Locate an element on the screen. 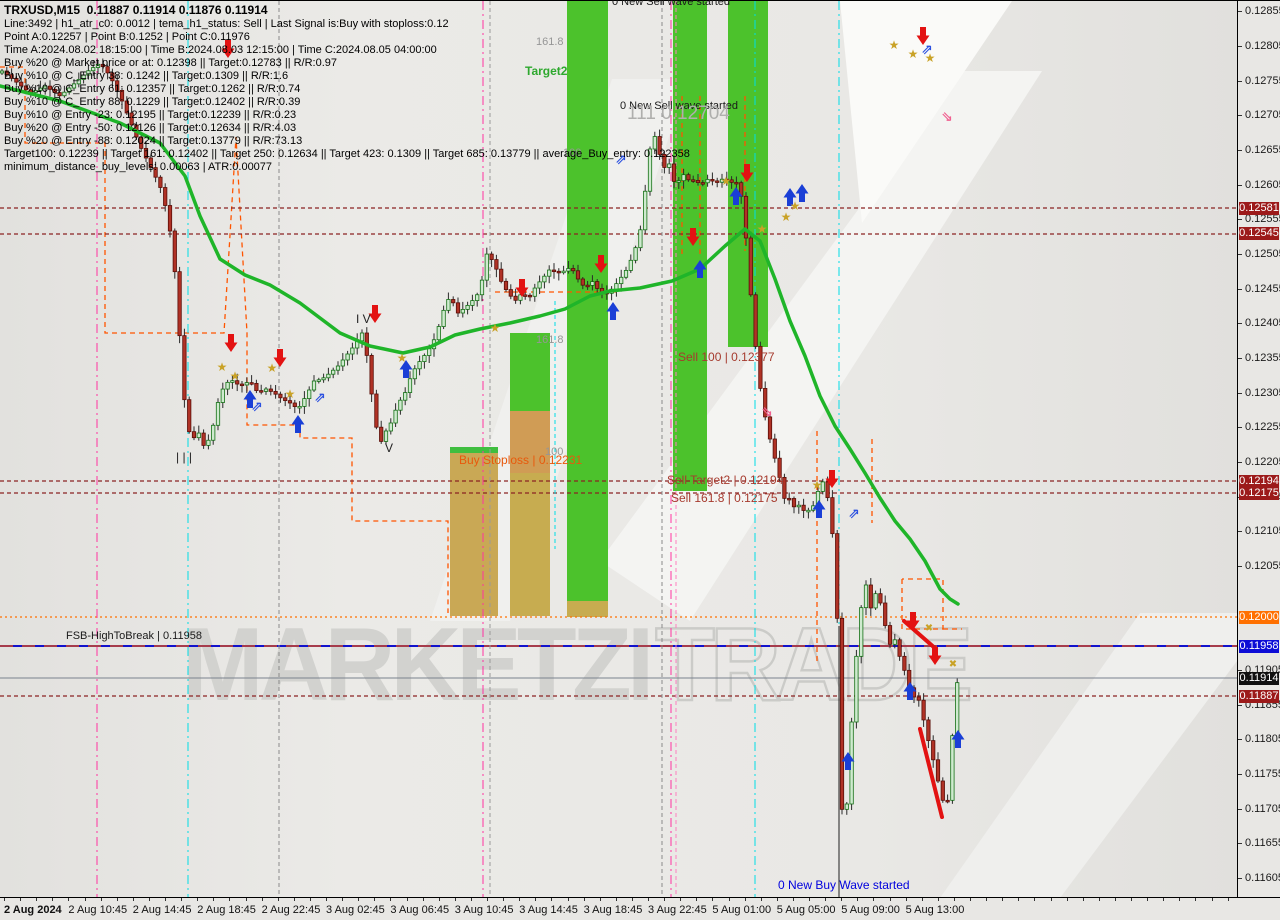 This screenshot has width=1280, height=920. label-sell-target2: Sell Target2 | 0.12194 is located at coordinates (725, 480).